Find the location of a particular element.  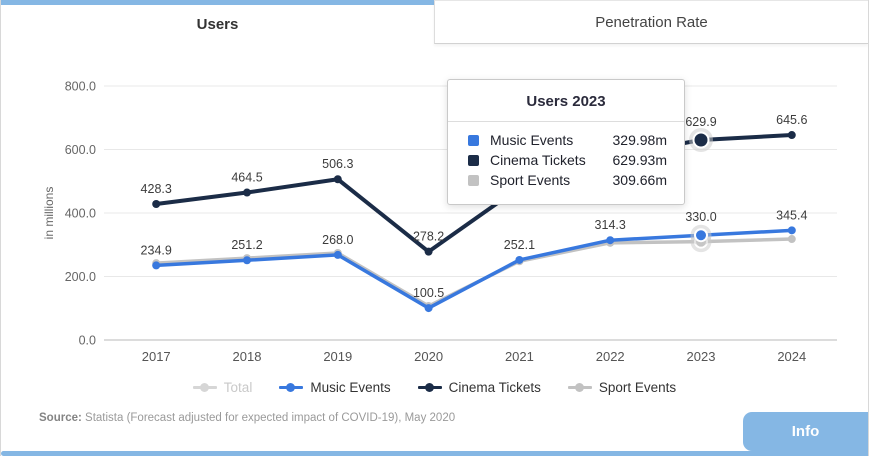

data-label: 314.3 is located at coordinates (610, 225).